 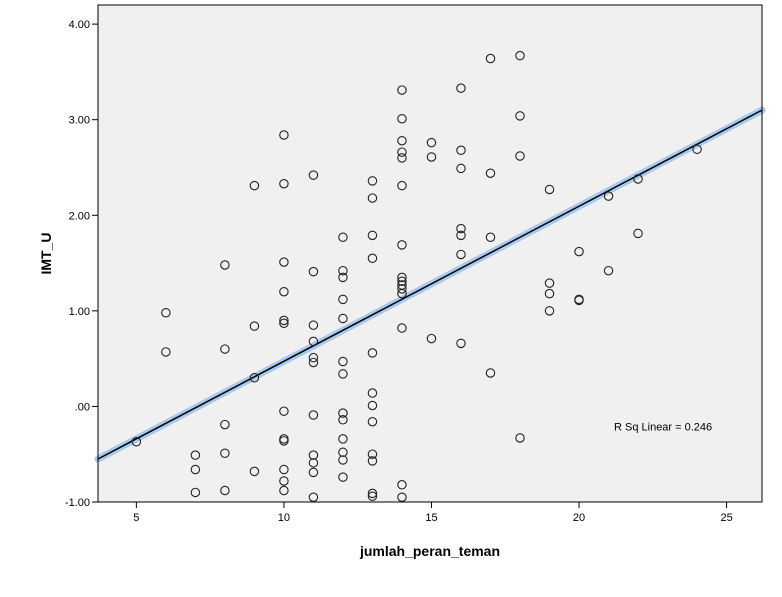 I want to click on y-axis-title: IMT_U, so click(x=46, y=254).